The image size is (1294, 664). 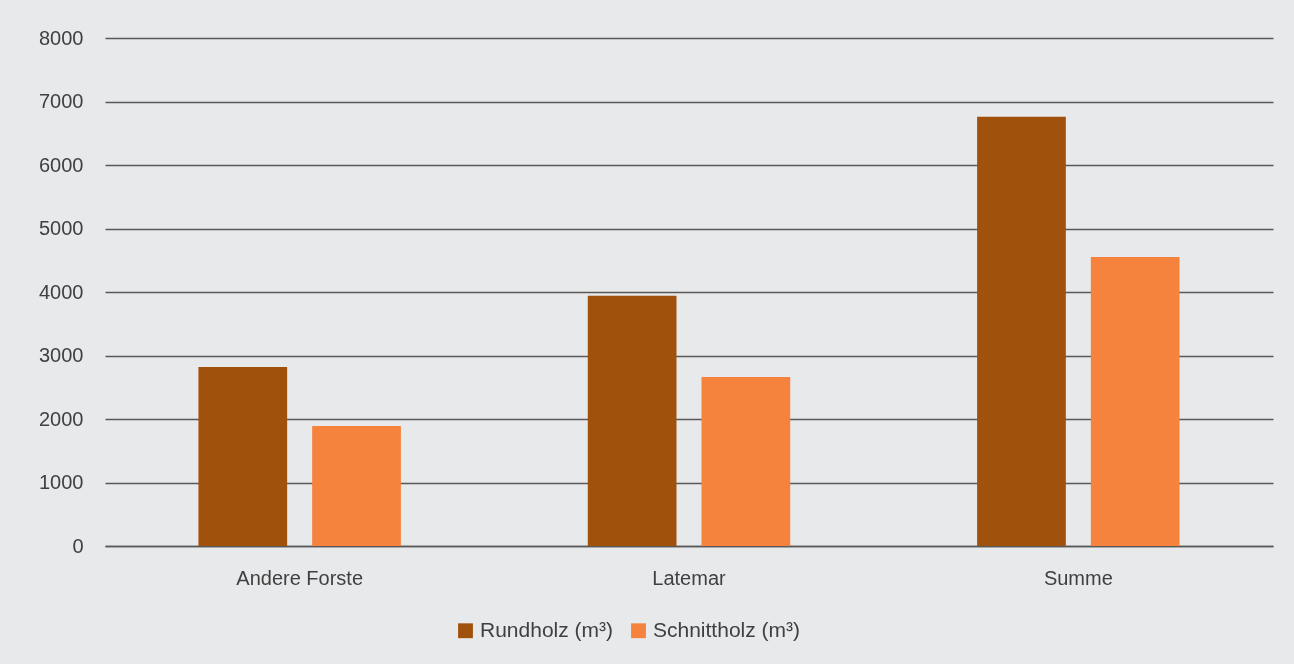 What do you see at coordinates (61, 164) in the screenshot?
I see `y-tick-label: 6000` at bounding box center [61, 164].